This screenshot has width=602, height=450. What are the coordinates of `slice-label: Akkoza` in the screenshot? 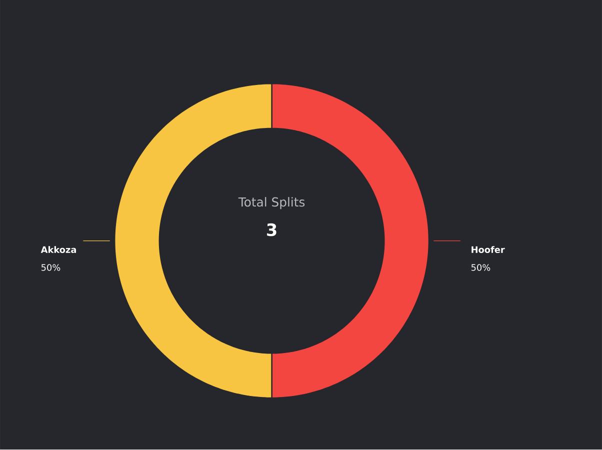 It's located at (58, 250).